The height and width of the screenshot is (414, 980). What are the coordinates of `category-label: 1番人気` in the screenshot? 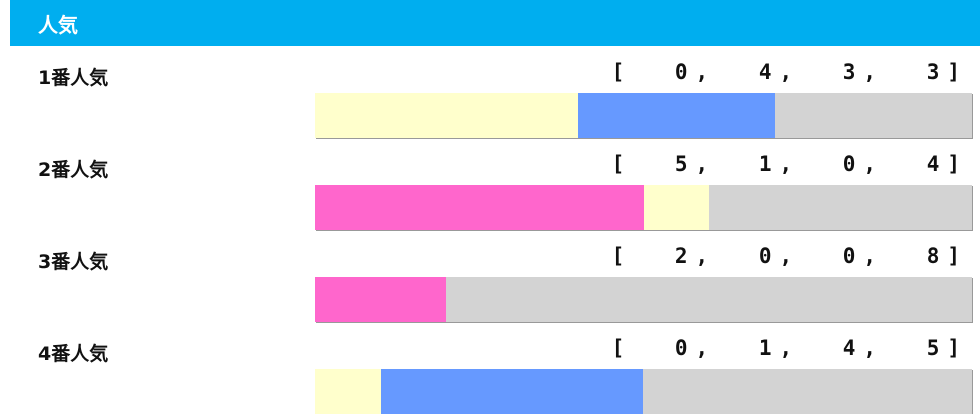 It's located at (73, 78).